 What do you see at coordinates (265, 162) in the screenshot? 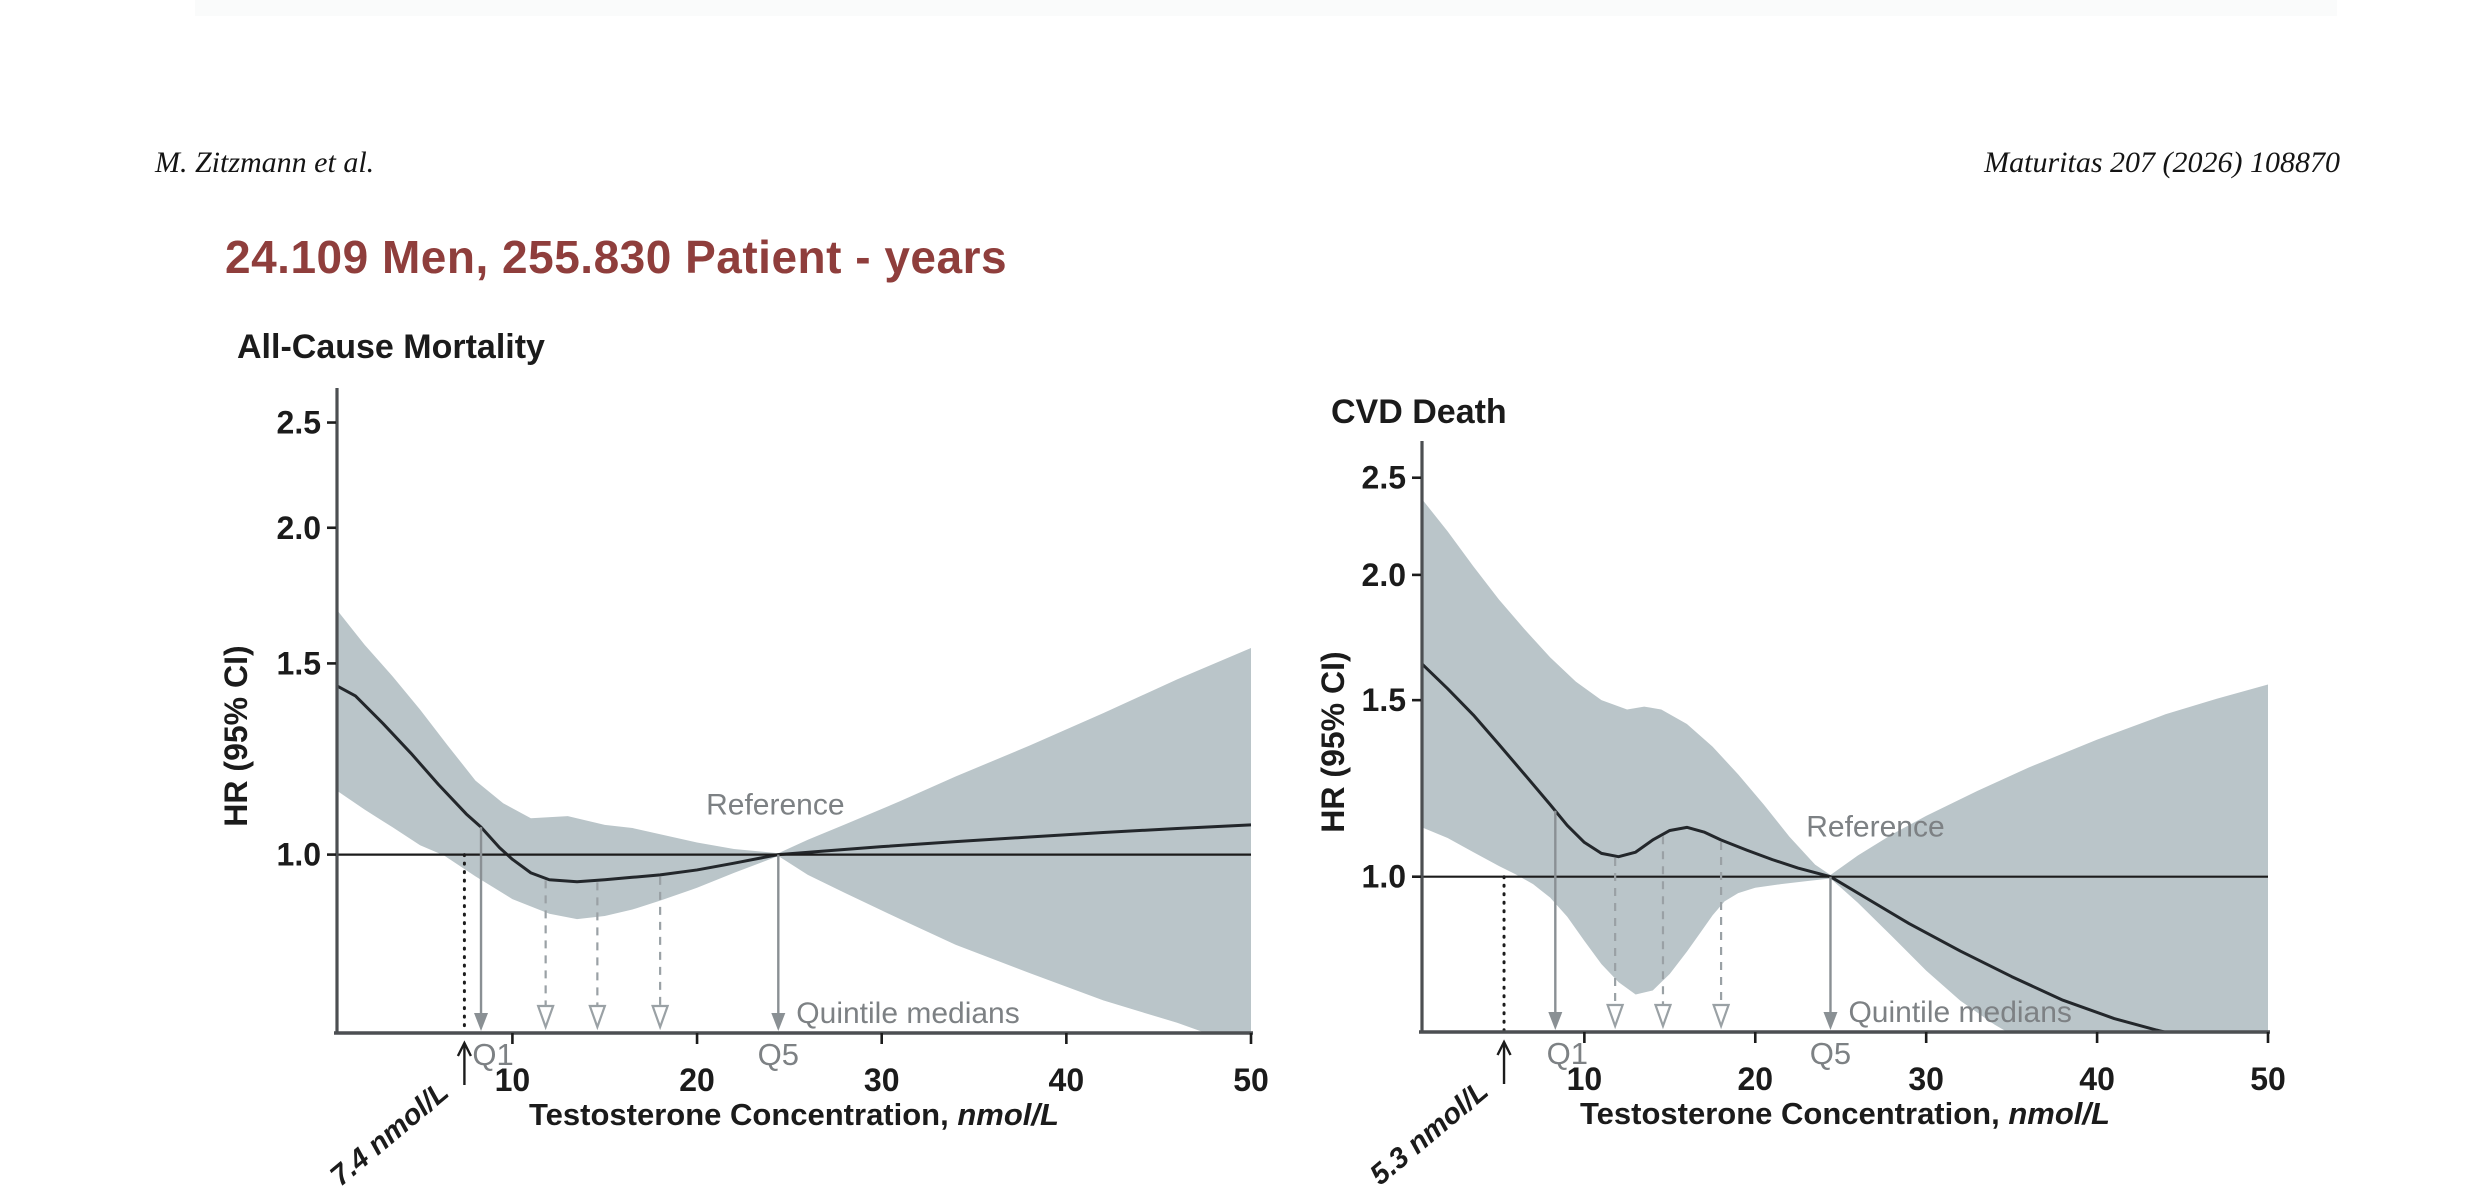
I see `running-author: M. Zitzmann et al.` at bounding box center [265, 162].